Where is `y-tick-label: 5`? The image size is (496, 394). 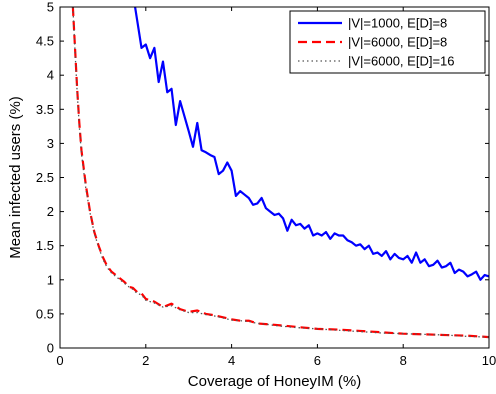 y-tick-label: 5 is located at coordinates (50, 7).